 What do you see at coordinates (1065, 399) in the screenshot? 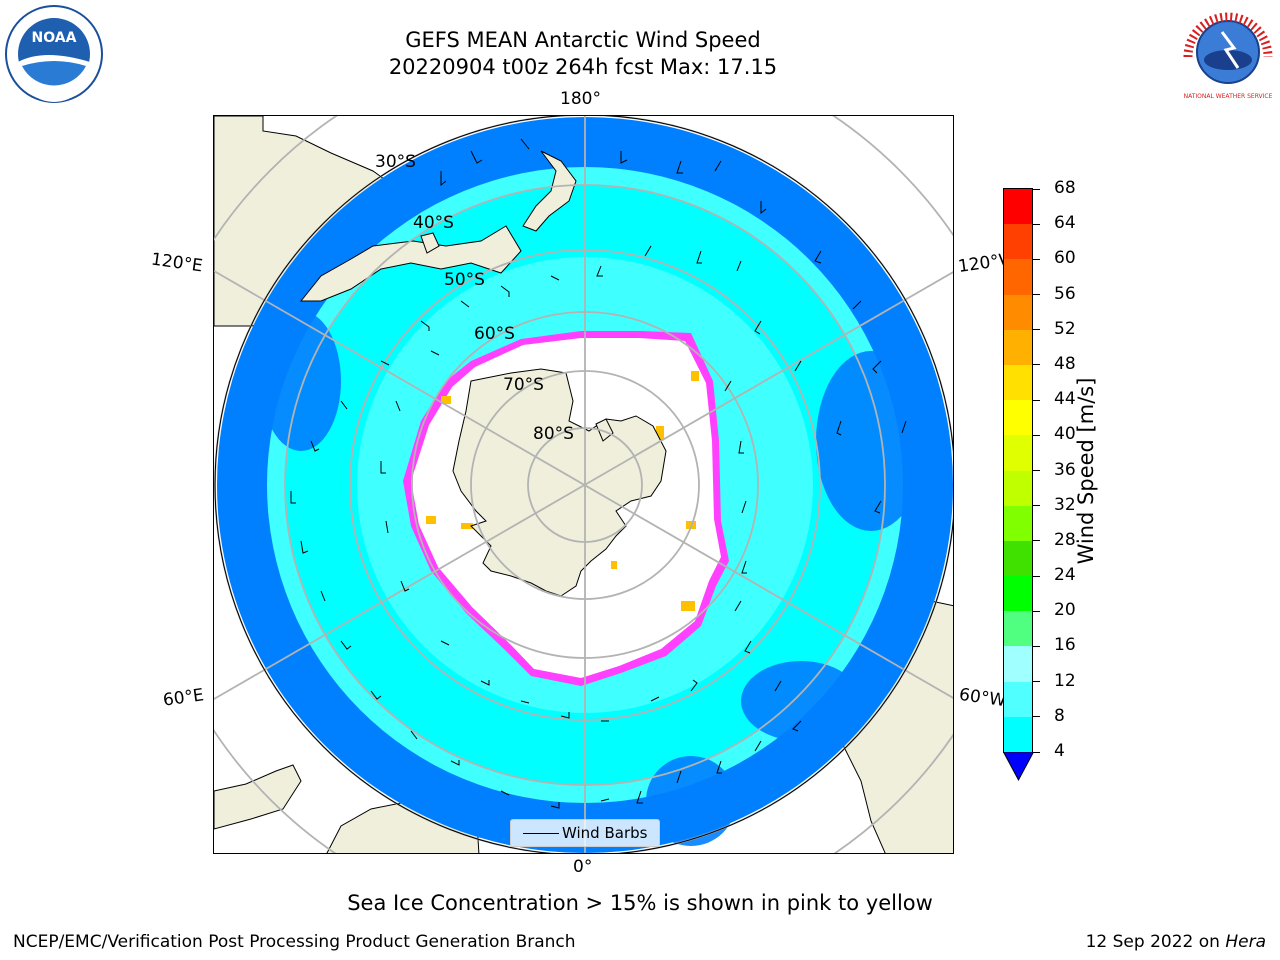
I see `colorbar-tick-label: 44` at bounding box center [1065, 399].